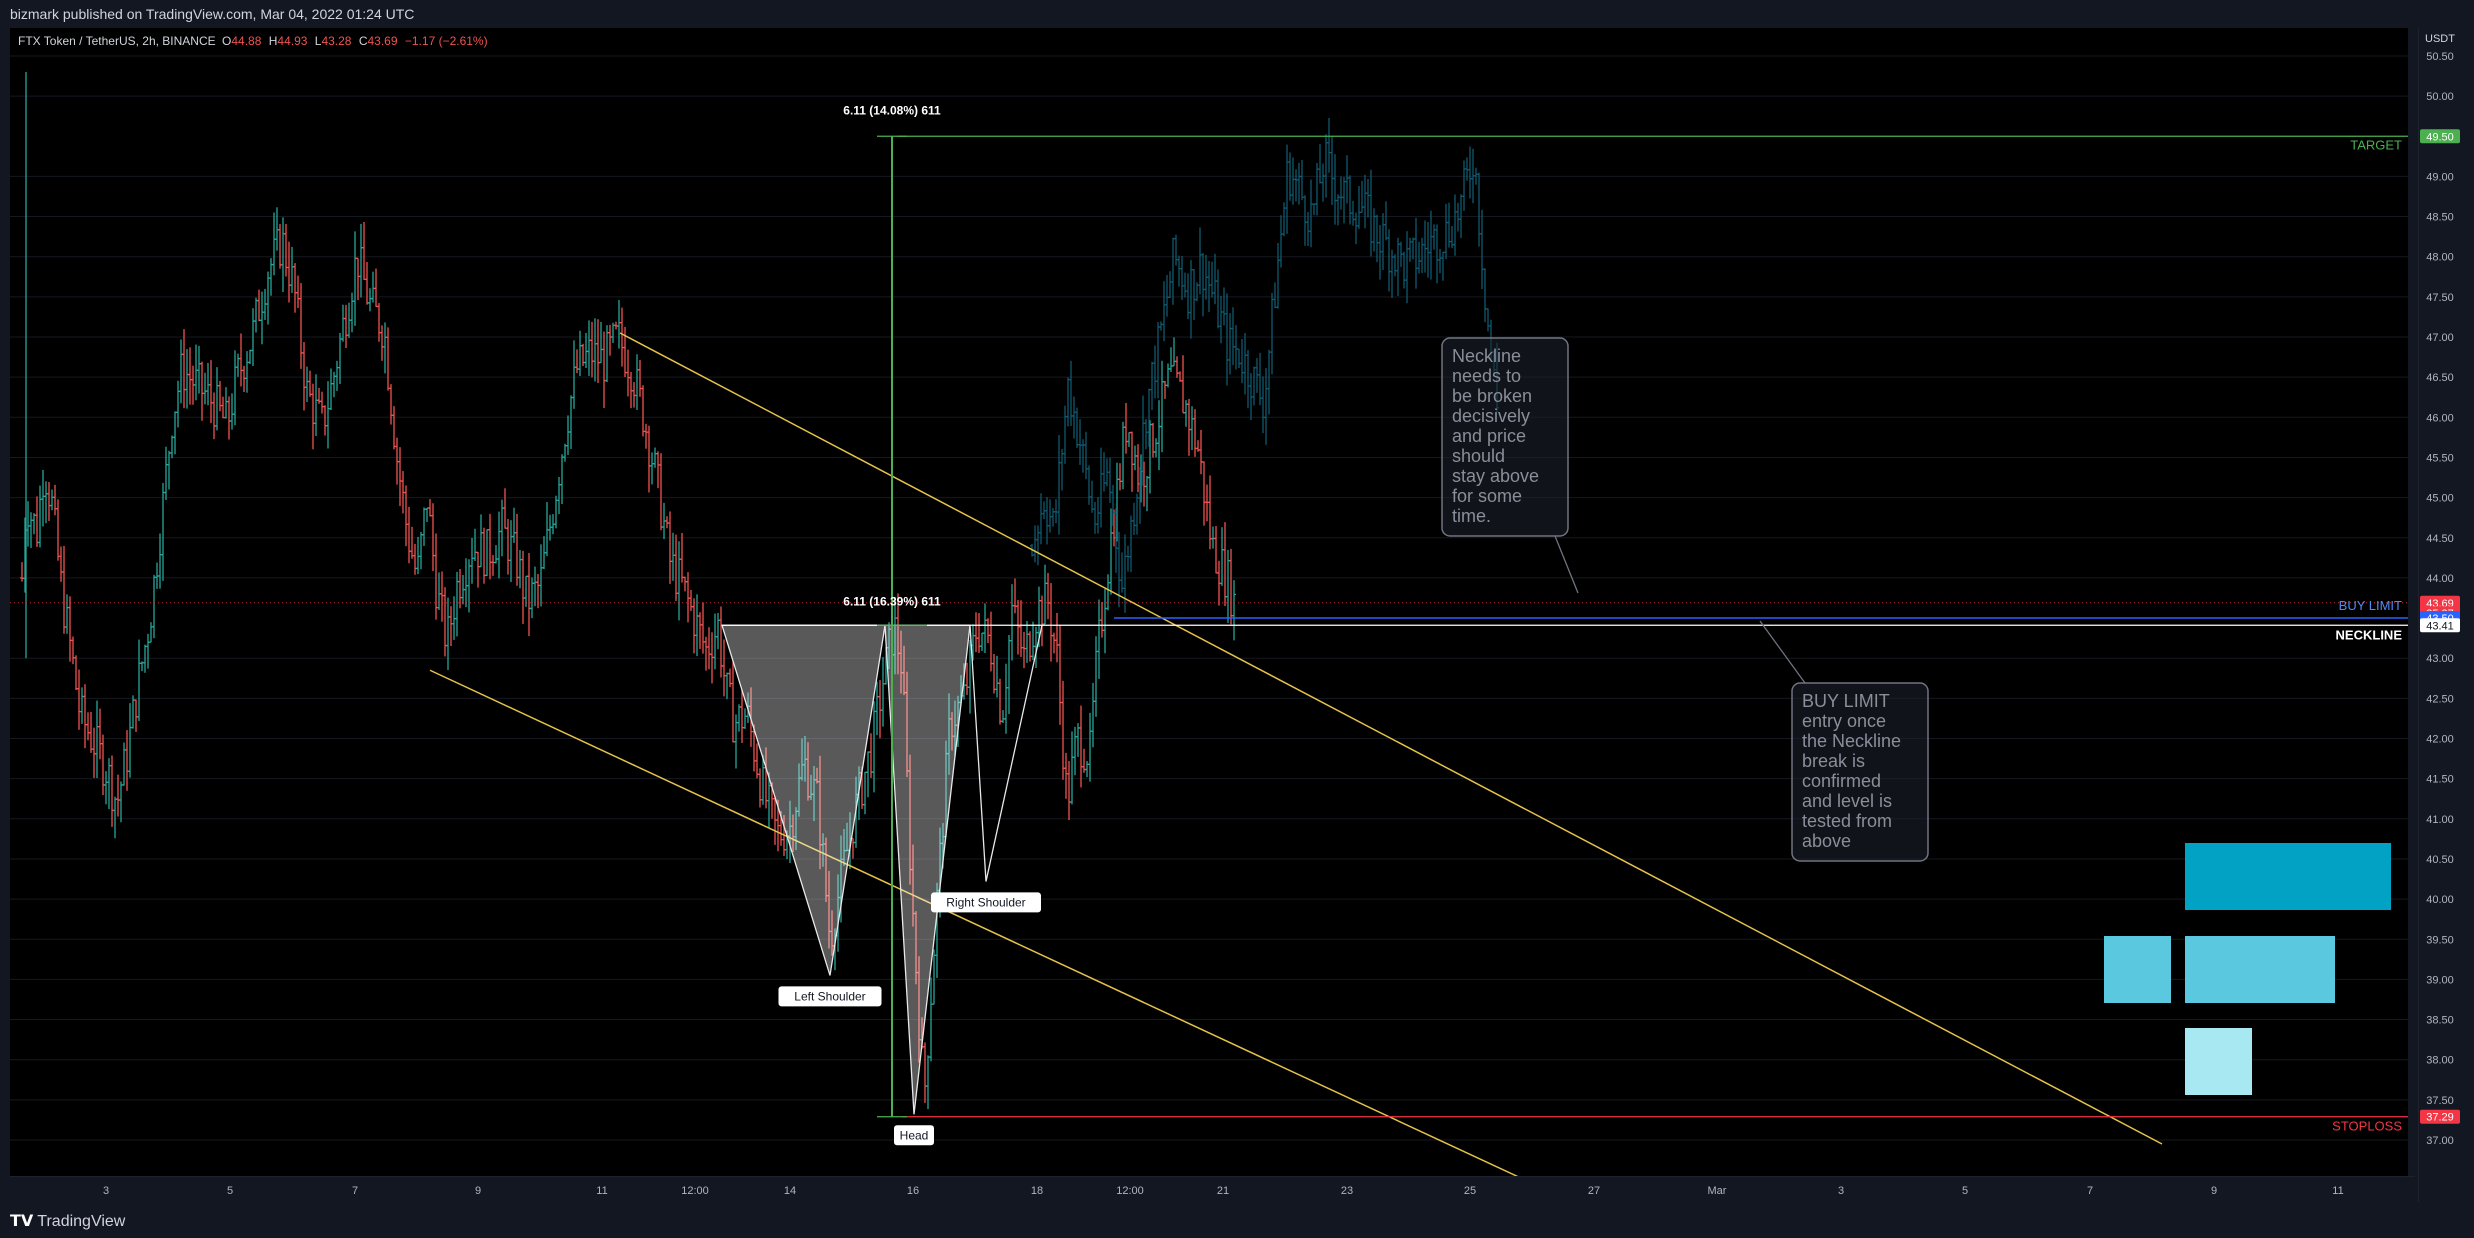  I want to click on measure-label-upper: 6.11 (14.08%) 611, so click(892, 110).